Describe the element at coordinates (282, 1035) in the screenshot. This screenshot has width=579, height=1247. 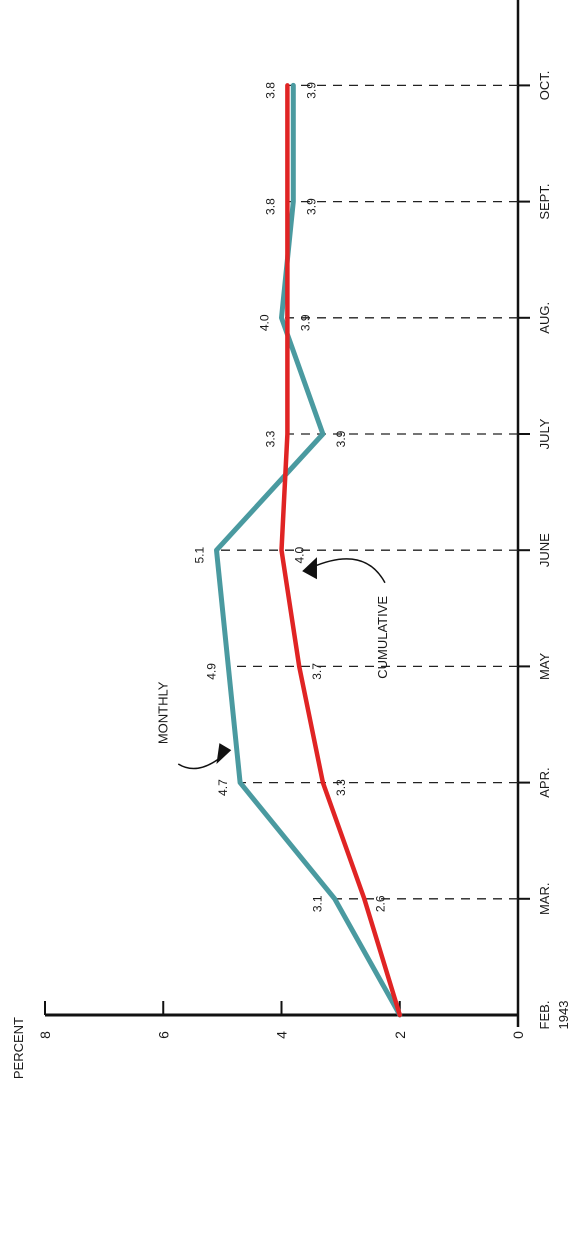
I see `value-tick-label: 4` at that location.